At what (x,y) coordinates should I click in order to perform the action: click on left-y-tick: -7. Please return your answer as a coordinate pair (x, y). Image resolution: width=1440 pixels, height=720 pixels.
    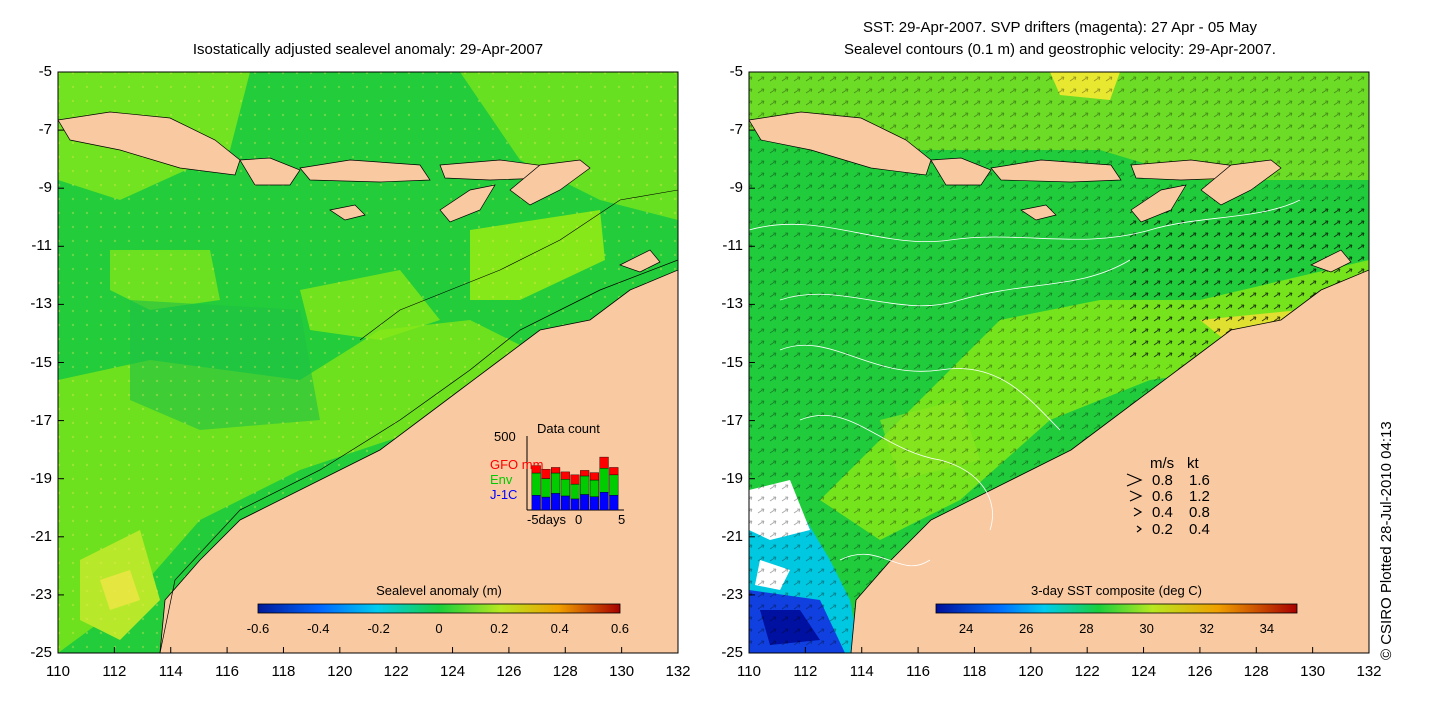
    Looking at the image, I should click on (45, 130).